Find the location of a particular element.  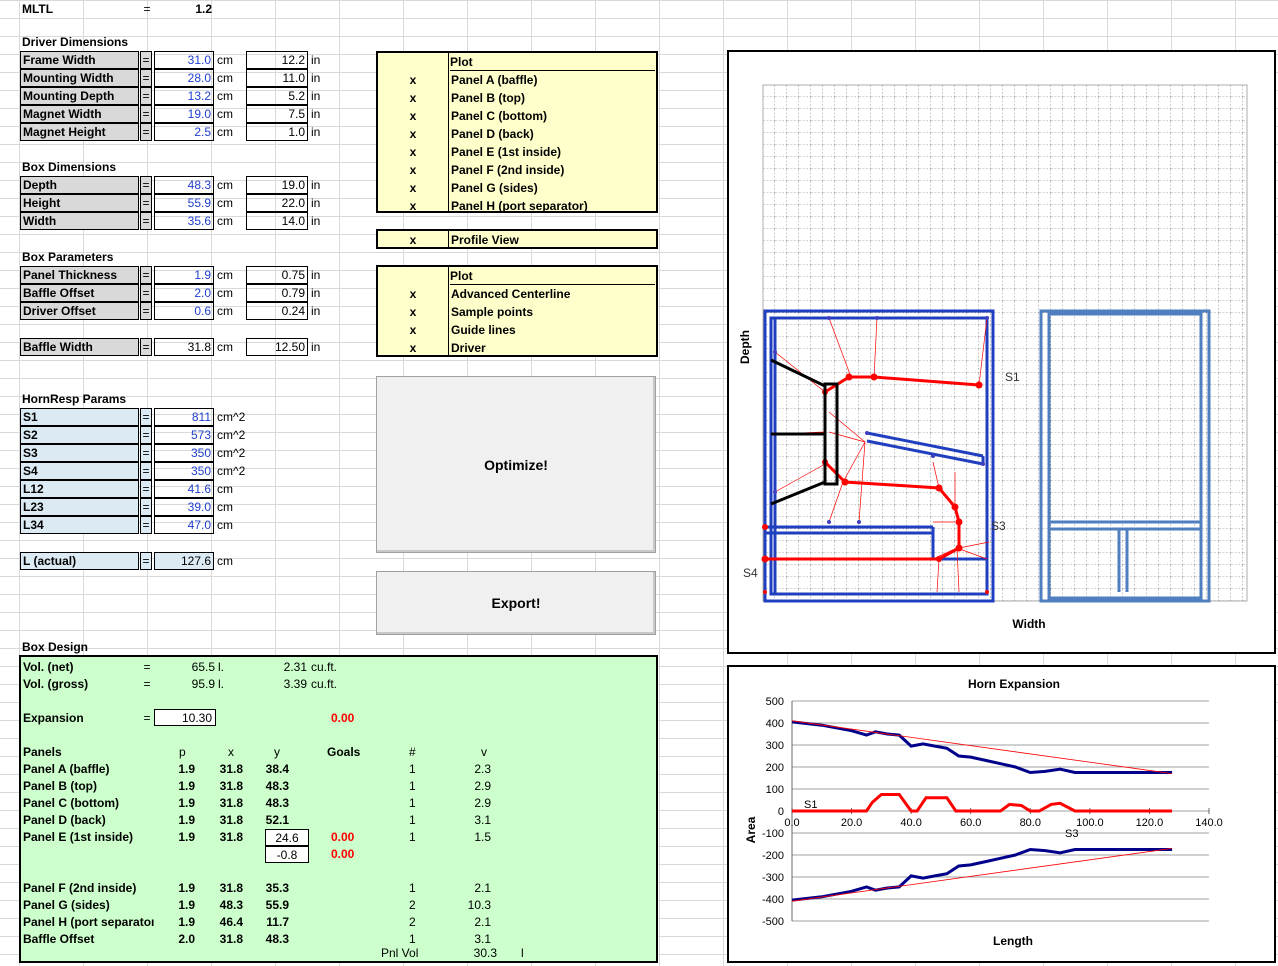

x-header: x is located at coordinates (231, 752).